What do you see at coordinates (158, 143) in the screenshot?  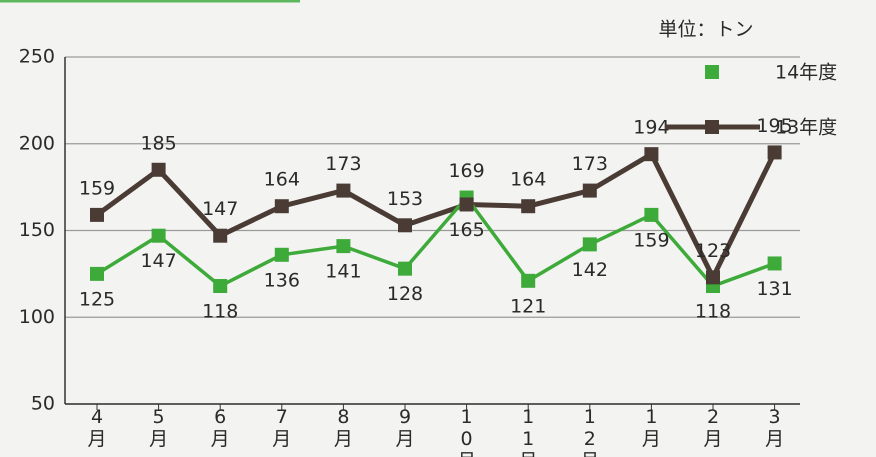 I see `data-label: 185` at bounding box center [158, 143].